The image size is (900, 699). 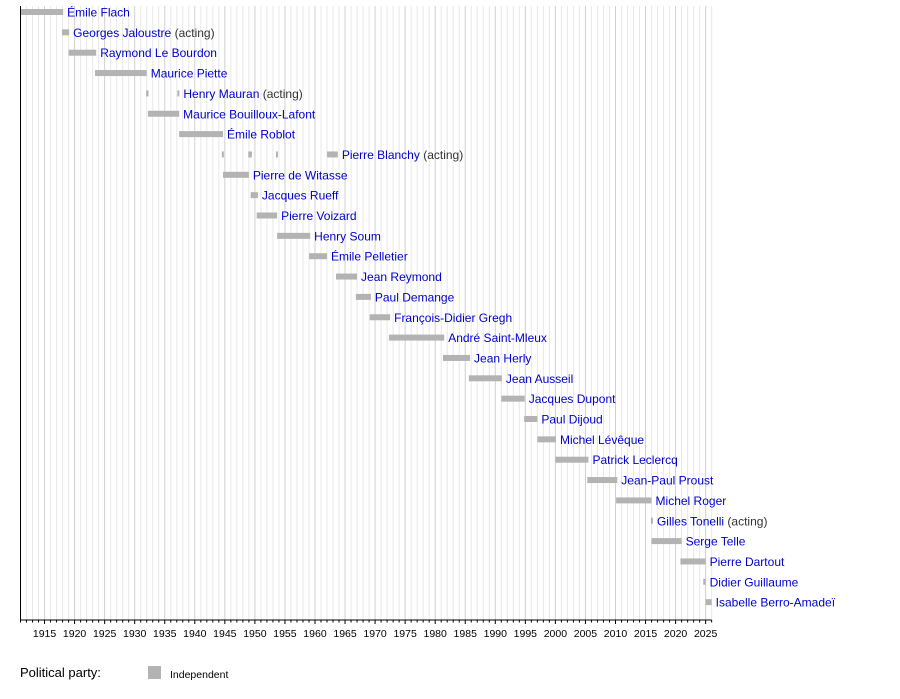 What do you see at coordinates (122, 33) in the screenshot?
I see `governor-name: Georges Jaloustre` at bounding box center [122, 33].